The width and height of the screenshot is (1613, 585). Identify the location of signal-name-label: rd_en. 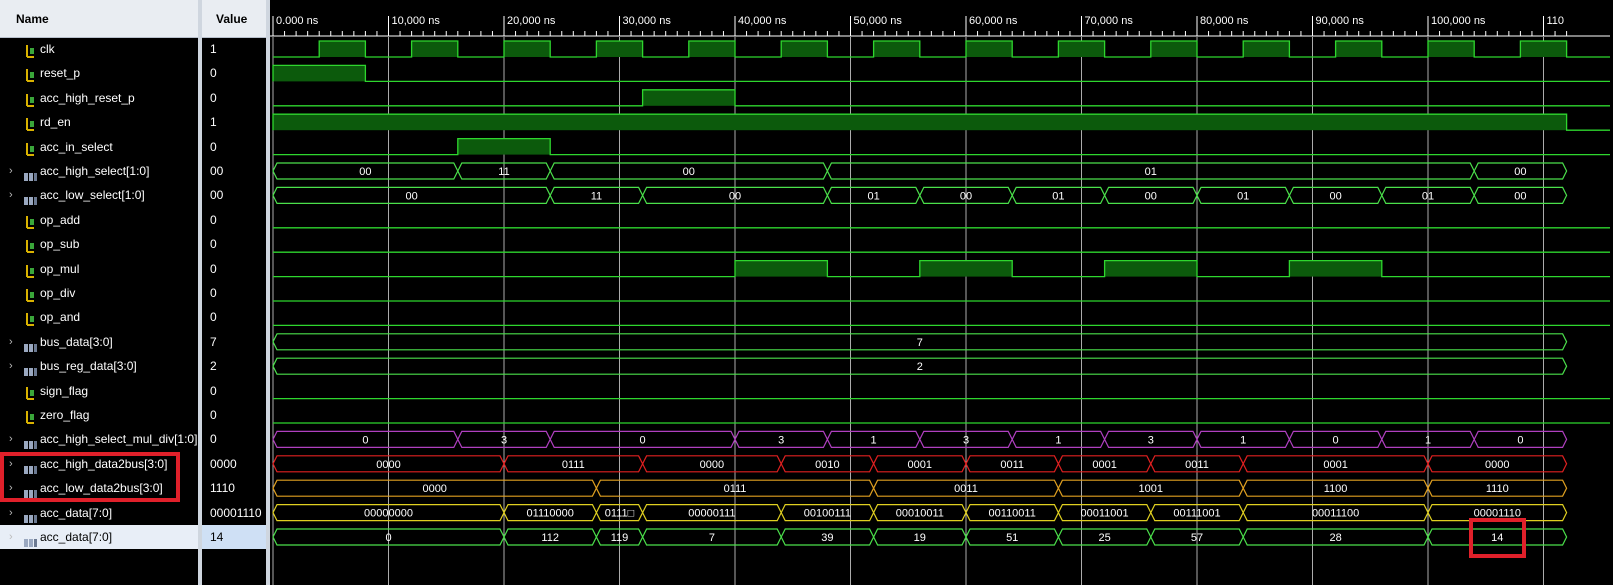
(55, 122).